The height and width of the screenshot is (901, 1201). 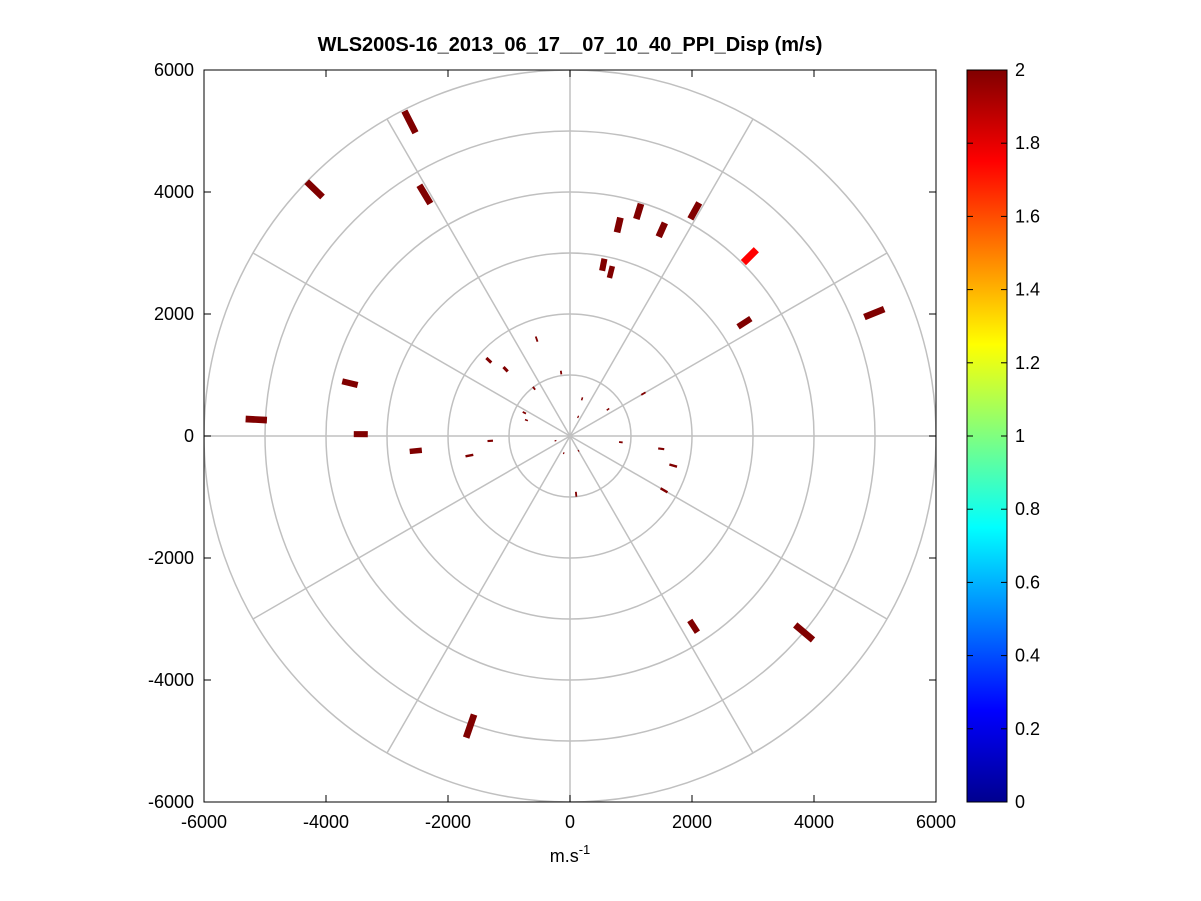 I want to click on x-tick-label: -4000, so click(x=326, y=822).